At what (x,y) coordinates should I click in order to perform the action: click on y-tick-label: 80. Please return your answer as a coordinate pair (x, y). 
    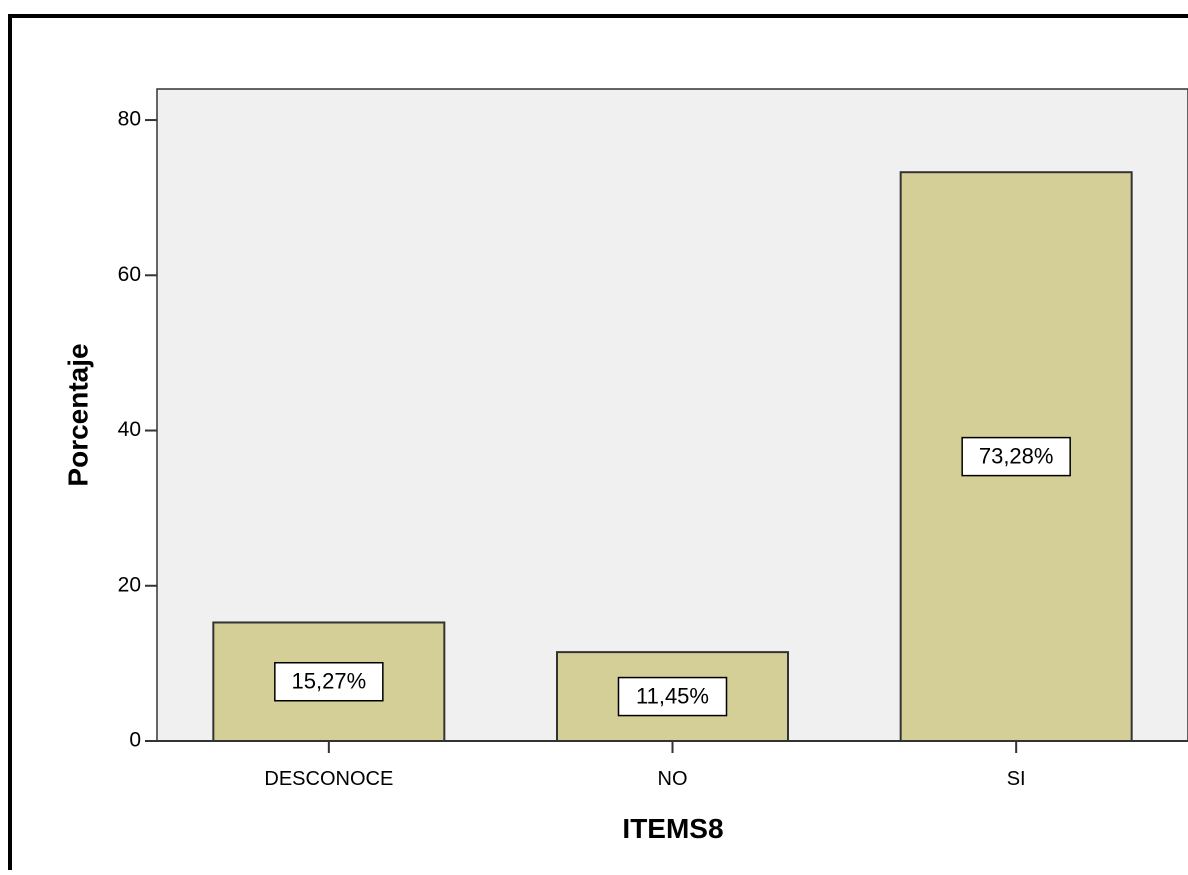
    Looking at the image, I should click on (129, 119).